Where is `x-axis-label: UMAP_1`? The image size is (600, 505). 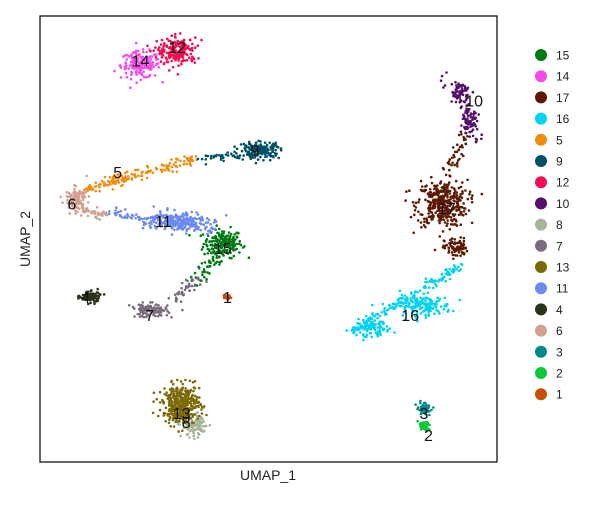
x-axis-label: UMAP_1 is located at coordinates (268, 475).